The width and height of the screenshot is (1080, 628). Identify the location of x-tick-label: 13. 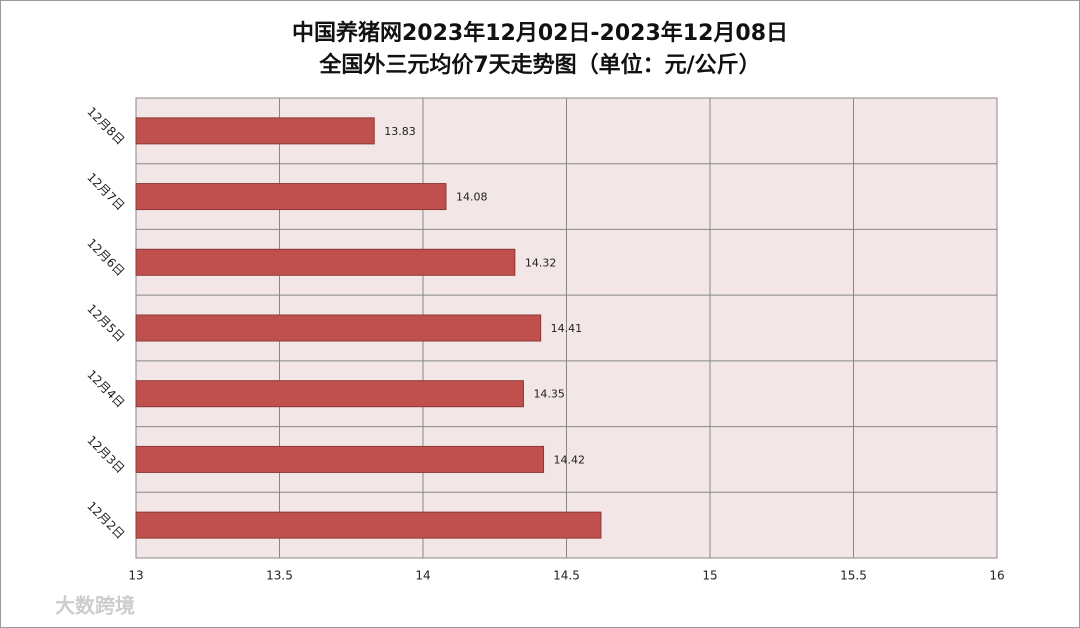
(135, 576).